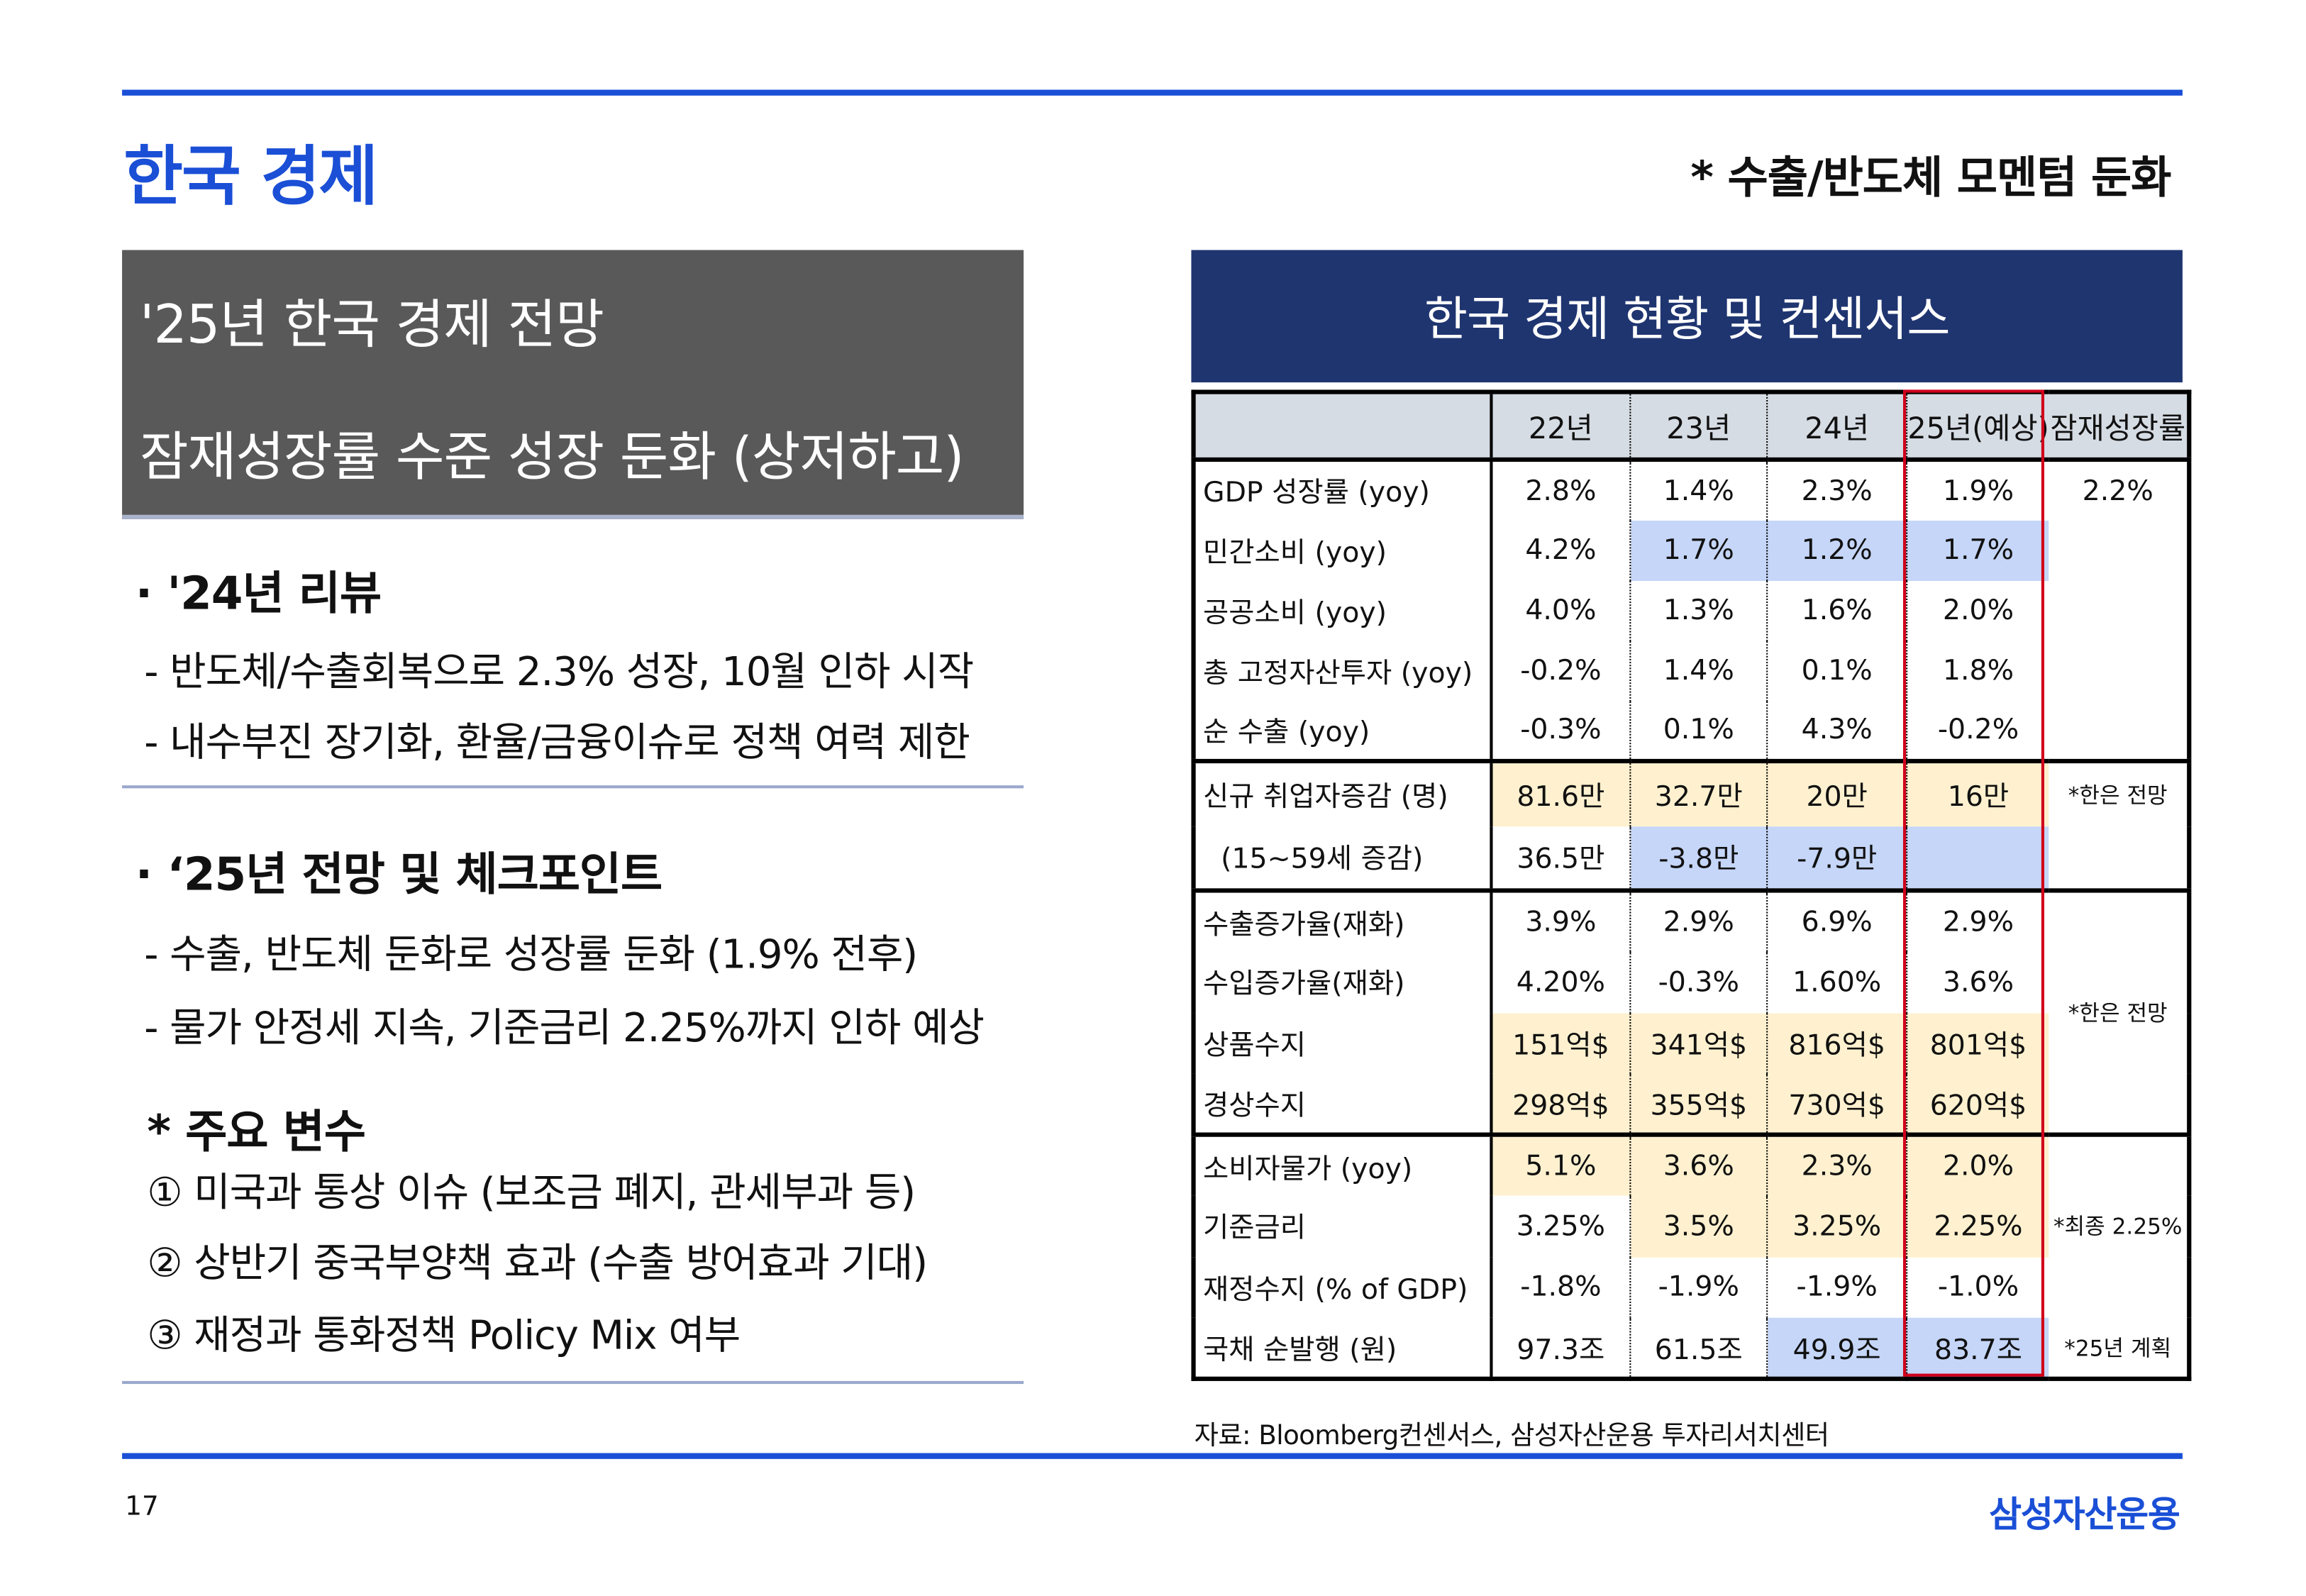 Image resolution: width=2306 pixels, height=1596 pixels. Describe the element at coordinates (1699, 859) in the screenshot. I see `value-cell: -3.8만` at that location.